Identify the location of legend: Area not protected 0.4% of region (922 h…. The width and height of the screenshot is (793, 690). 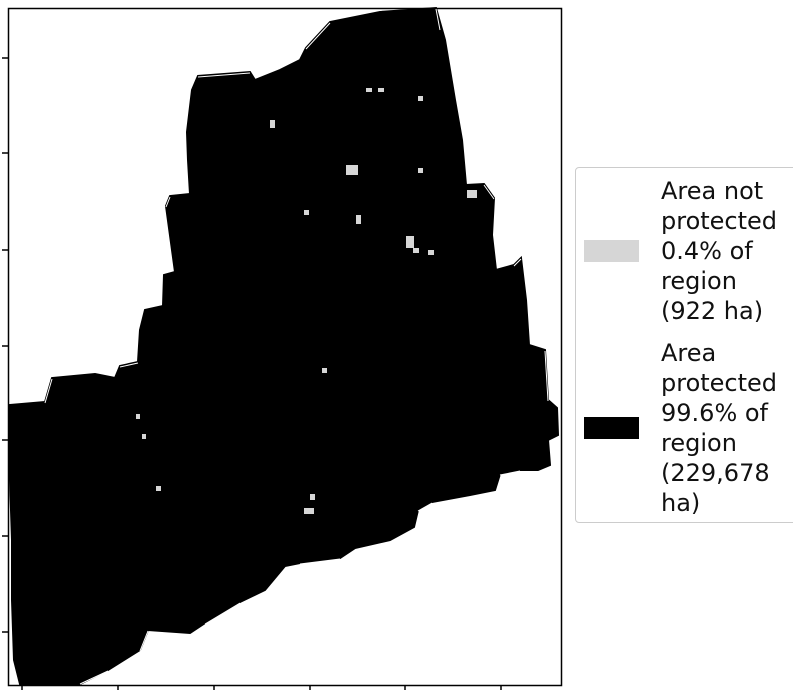
(684, 345).